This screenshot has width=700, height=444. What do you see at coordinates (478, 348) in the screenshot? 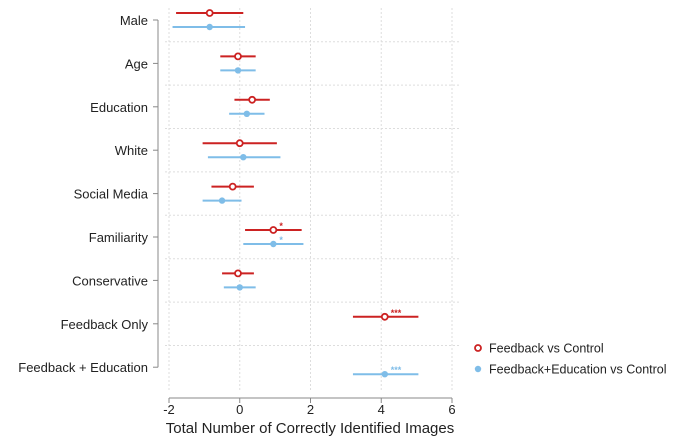
I see `legend-marker-series1` at bounding box center [478, 348].